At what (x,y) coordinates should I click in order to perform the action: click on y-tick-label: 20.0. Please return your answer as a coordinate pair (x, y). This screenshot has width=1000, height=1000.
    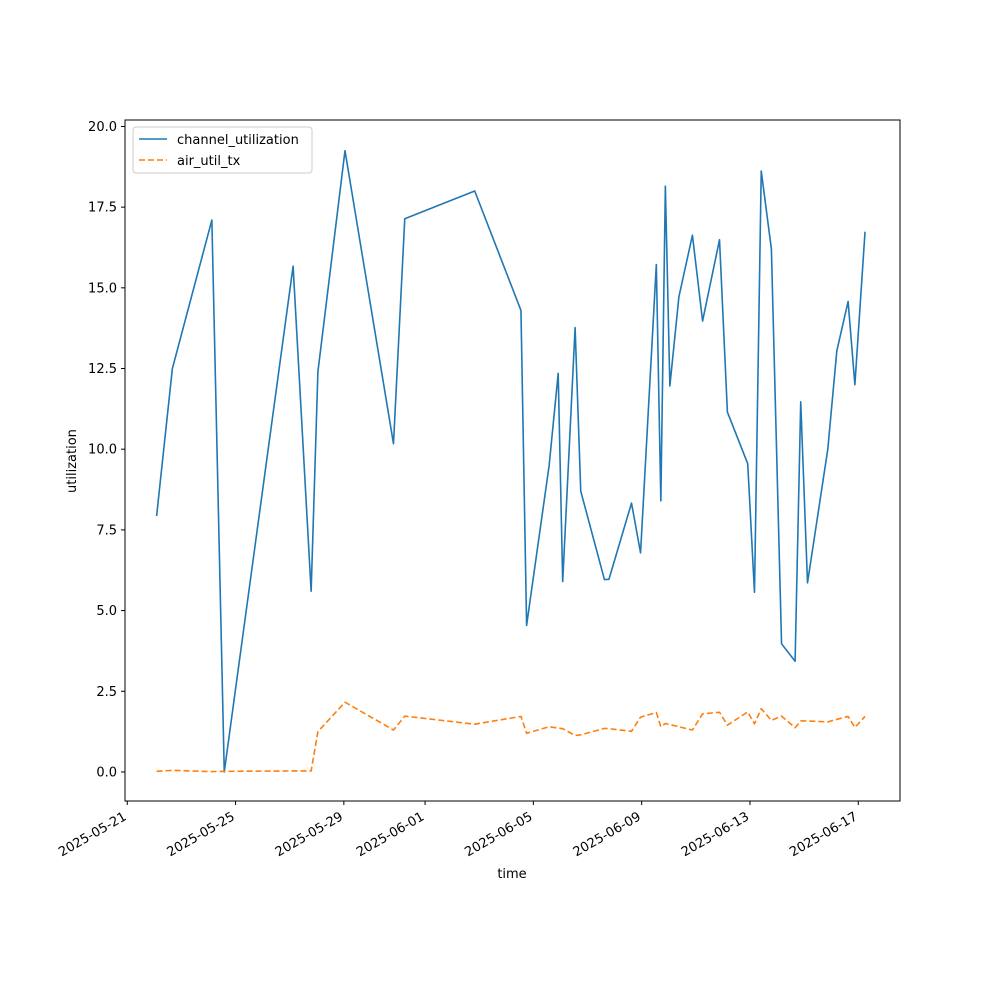
    Looking at the image, I should click on (102, 127).